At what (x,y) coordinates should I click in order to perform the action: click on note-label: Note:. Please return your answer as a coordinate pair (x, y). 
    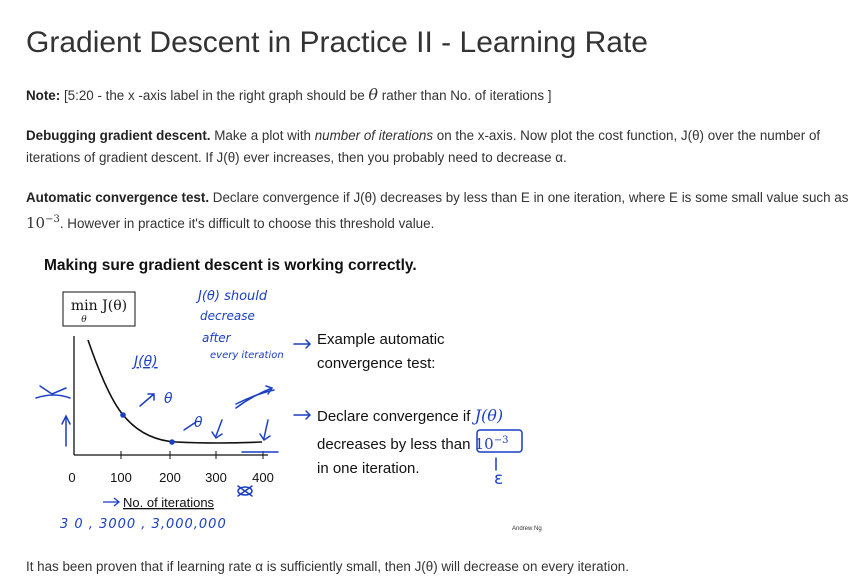
    Looking at the image, I should click on (43, 95).